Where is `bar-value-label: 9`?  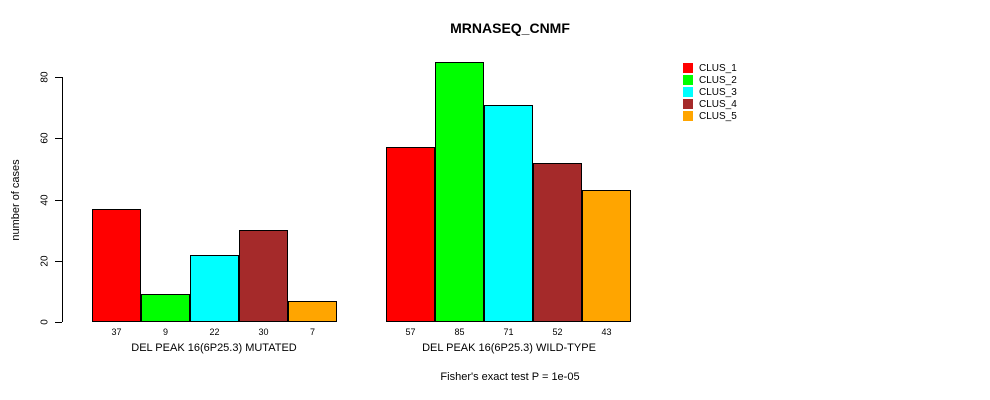
bar-value-label: 9 is located at coordinates (165, 332).